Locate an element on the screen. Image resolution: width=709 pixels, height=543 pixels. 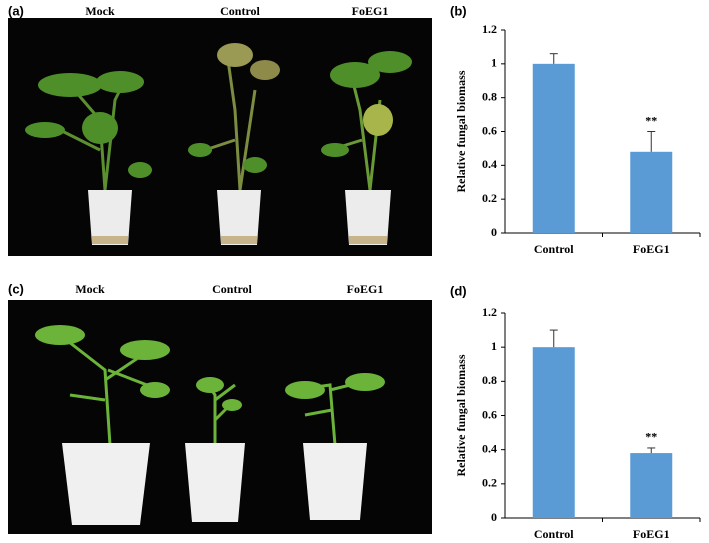
panel-label: (c) is located at coordinates (16, 288).